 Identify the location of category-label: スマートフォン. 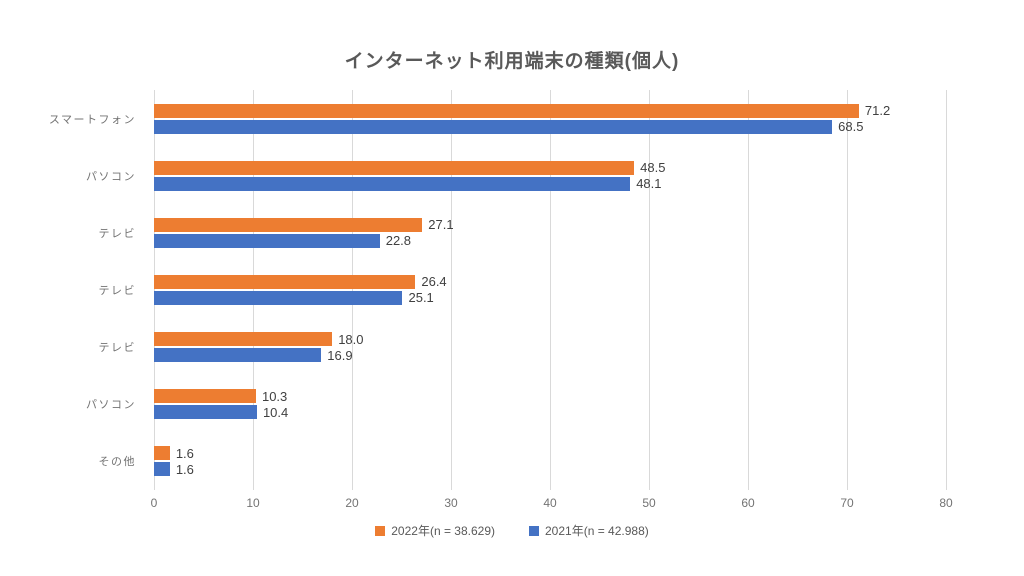
(92, 119).